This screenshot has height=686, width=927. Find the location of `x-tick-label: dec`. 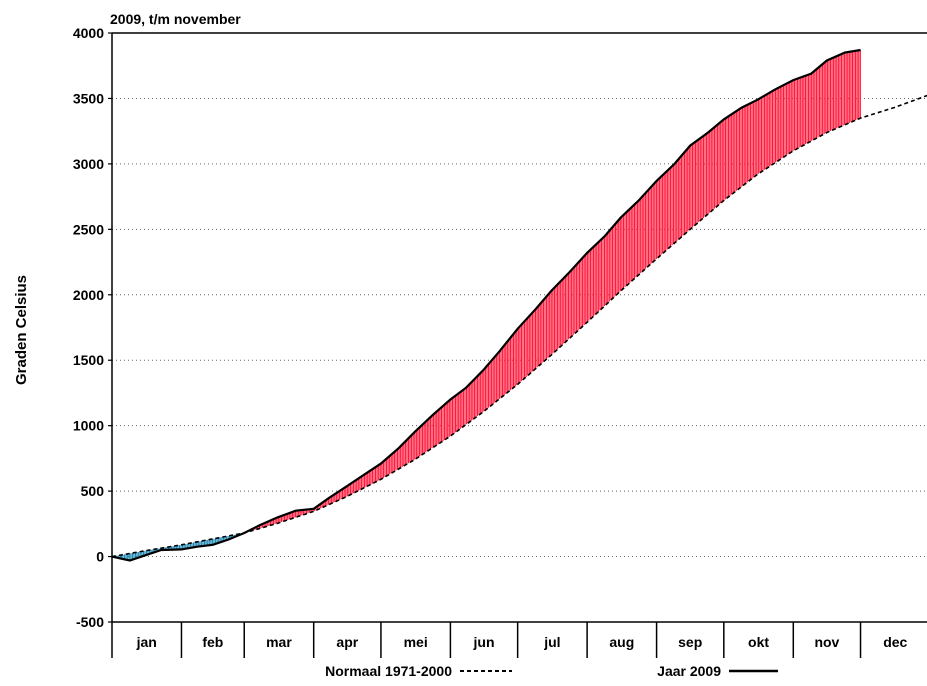

x-tick-label: dec is located at coordinates (895, 642).